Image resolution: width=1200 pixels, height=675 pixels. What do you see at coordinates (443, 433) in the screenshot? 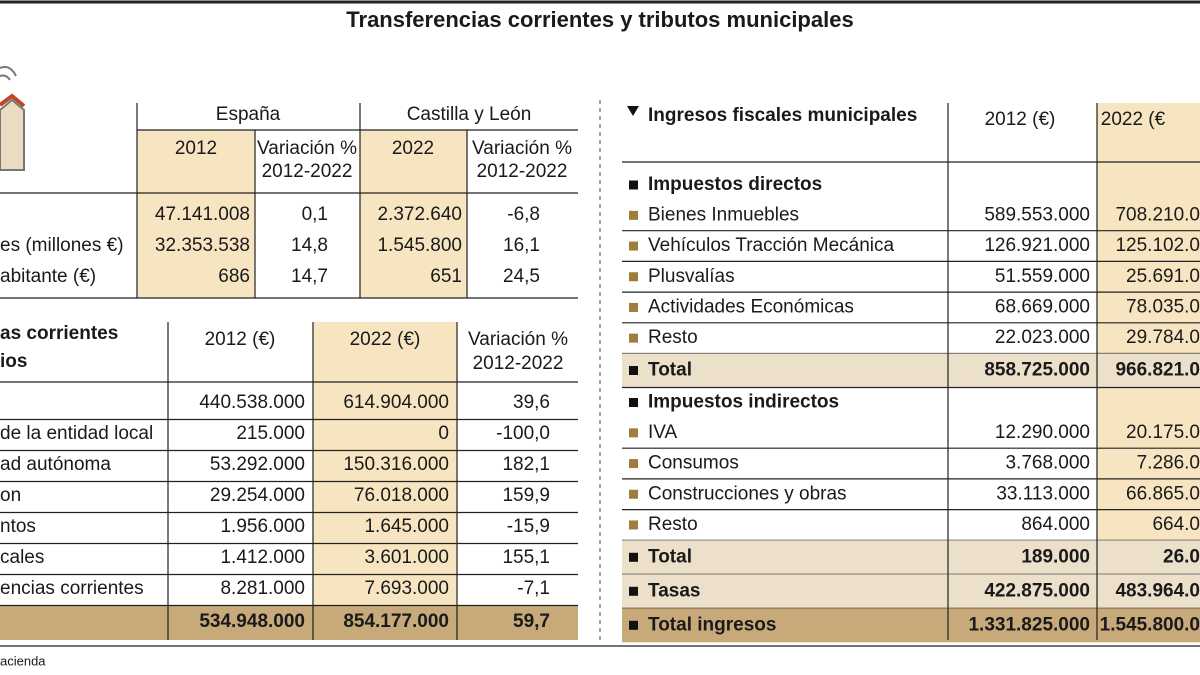
I see `cell-value: 0` at bounding box center [443, 433].